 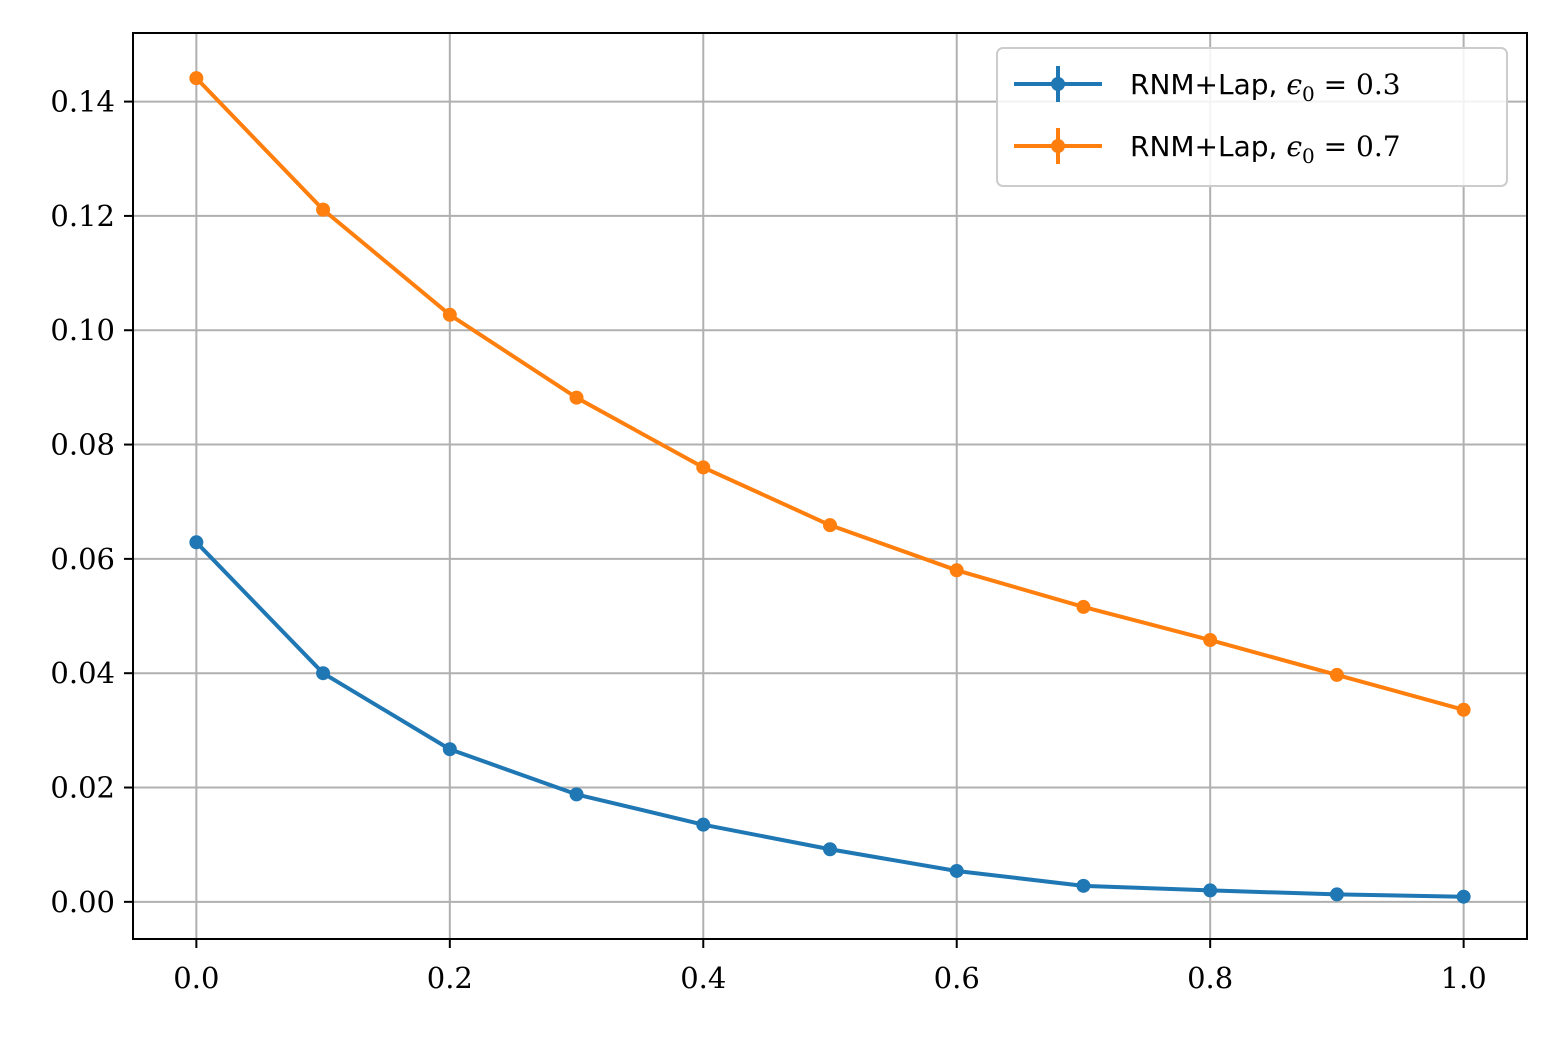 What do you see at coordinates (82, 216) in the screenshot?
I see `y-tick-label: 0.12` at bounding box center [82, 216].